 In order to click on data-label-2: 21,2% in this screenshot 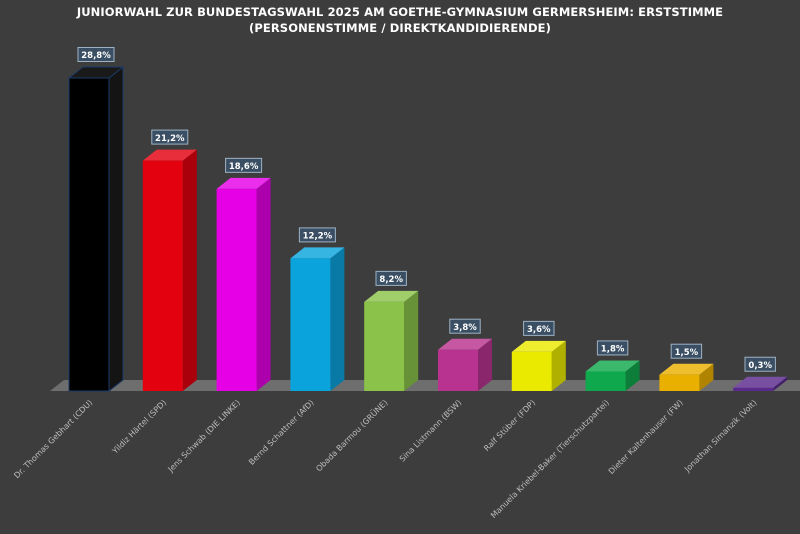, I will do `click(170, 137)`.